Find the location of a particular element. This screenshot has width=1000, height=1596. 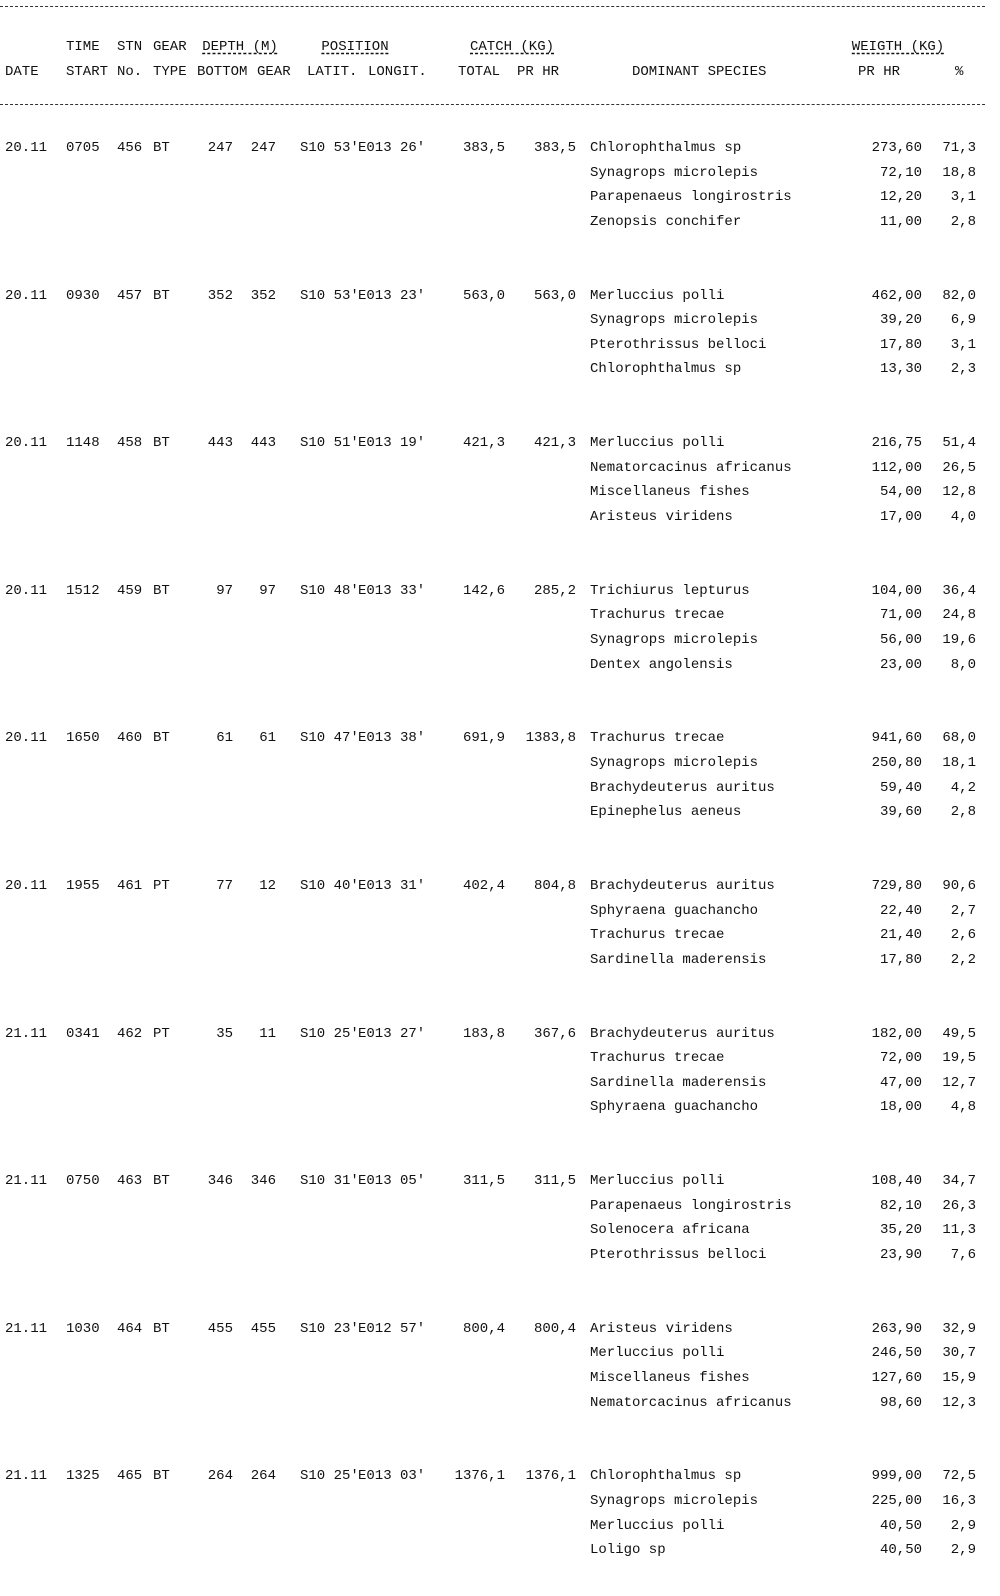

species-name: Miscellaneus fishes is located at coordinates (670, 492).